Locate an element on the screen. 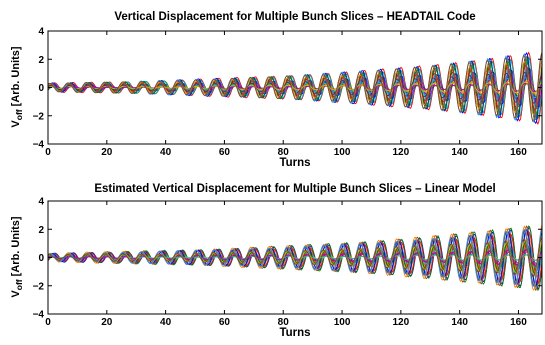 The height and width of the screenshot is (345, 545). bottom-y-label-rest: [Arb. Units] is located at coordinates (16, 247).